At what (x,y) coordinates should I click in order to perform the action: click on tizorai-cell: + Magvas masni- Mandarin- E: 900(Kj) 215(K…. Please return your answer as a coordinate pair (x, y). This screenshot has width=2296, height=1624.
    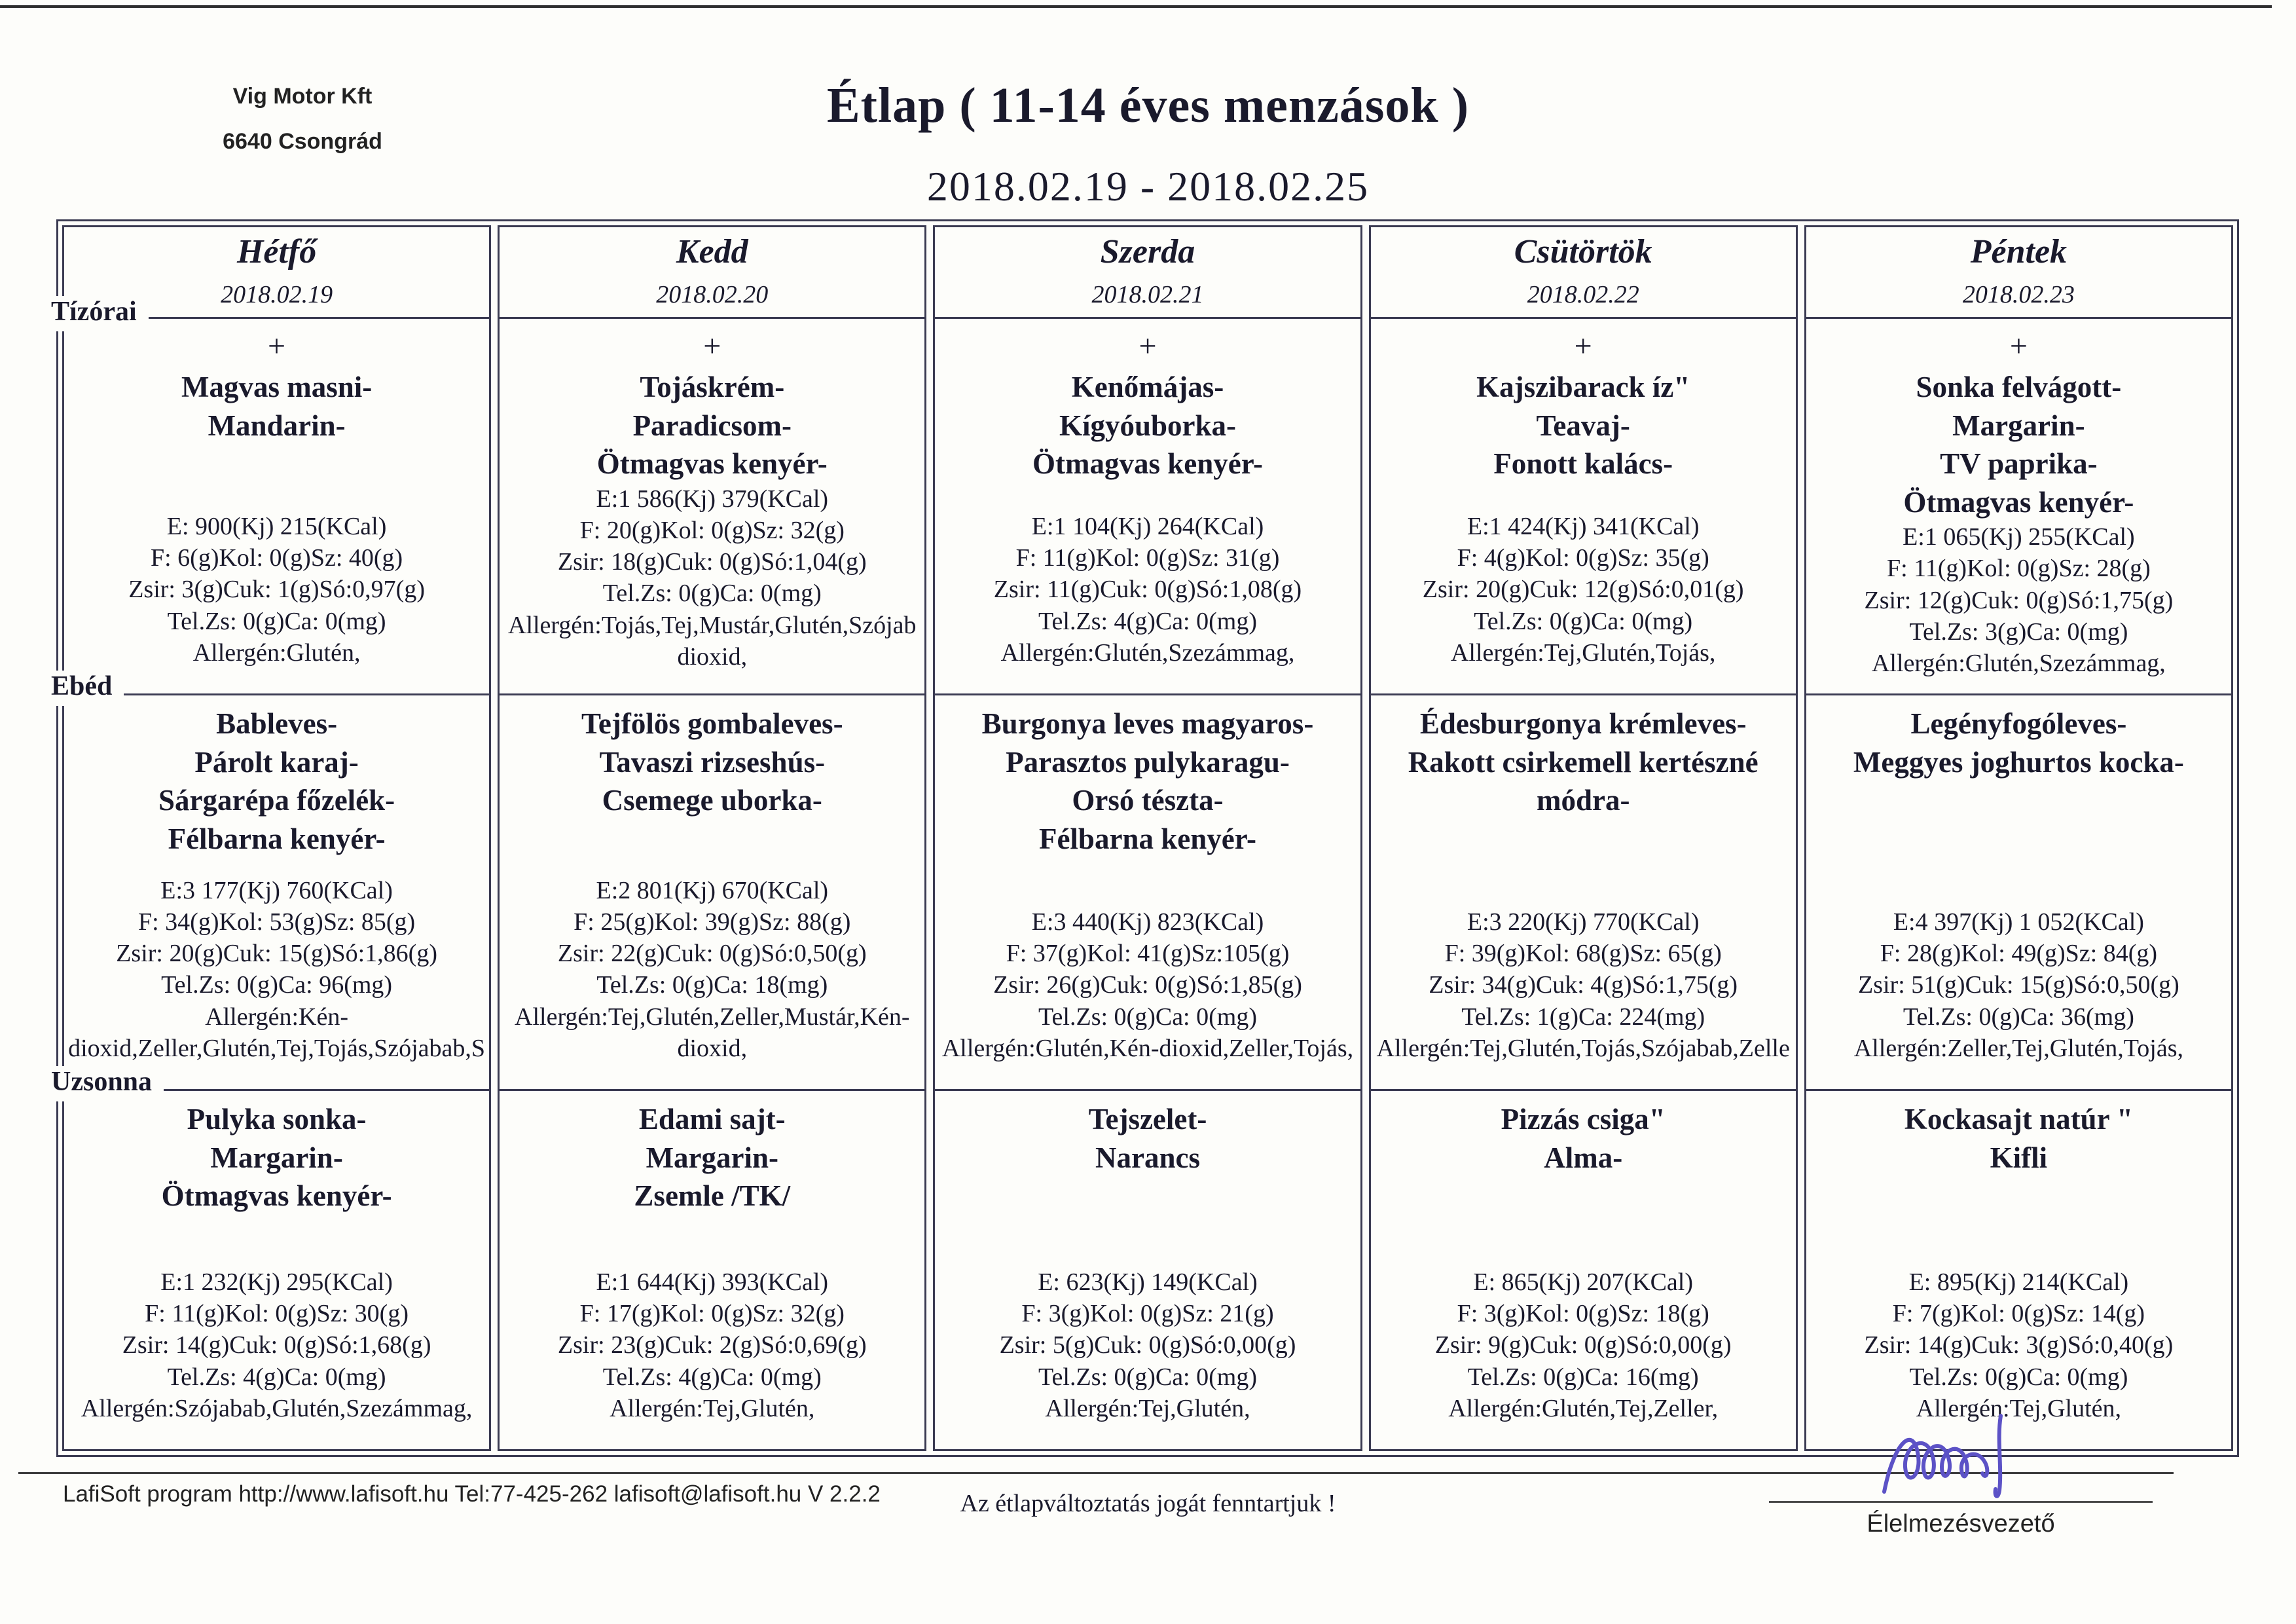
    Looking at the image, I should click on (276, 506).